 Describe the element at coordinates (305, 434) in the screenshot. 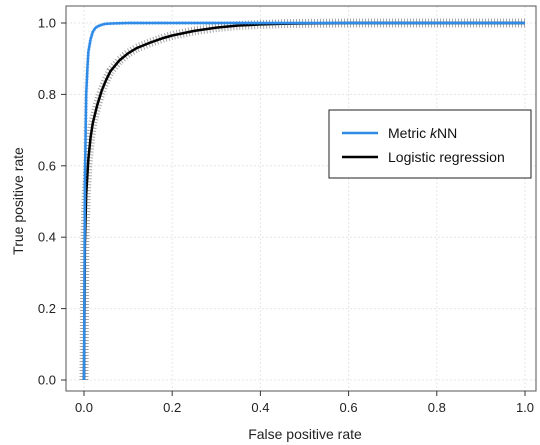

I see `x-axis-label: False positive rate` at that location.